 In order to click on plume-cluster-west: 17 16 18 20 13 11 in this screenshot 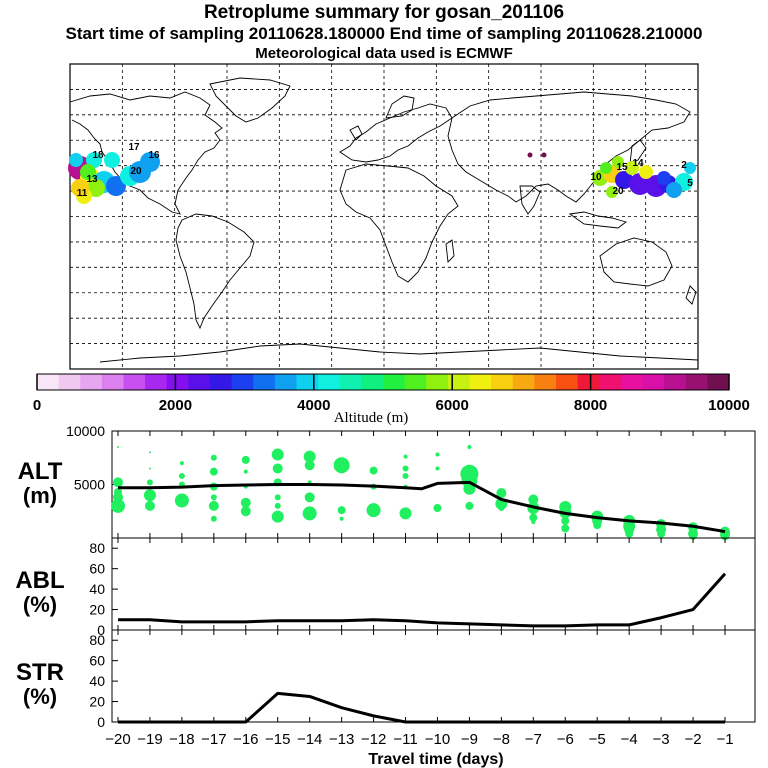, I will do `click(114, 173)`.